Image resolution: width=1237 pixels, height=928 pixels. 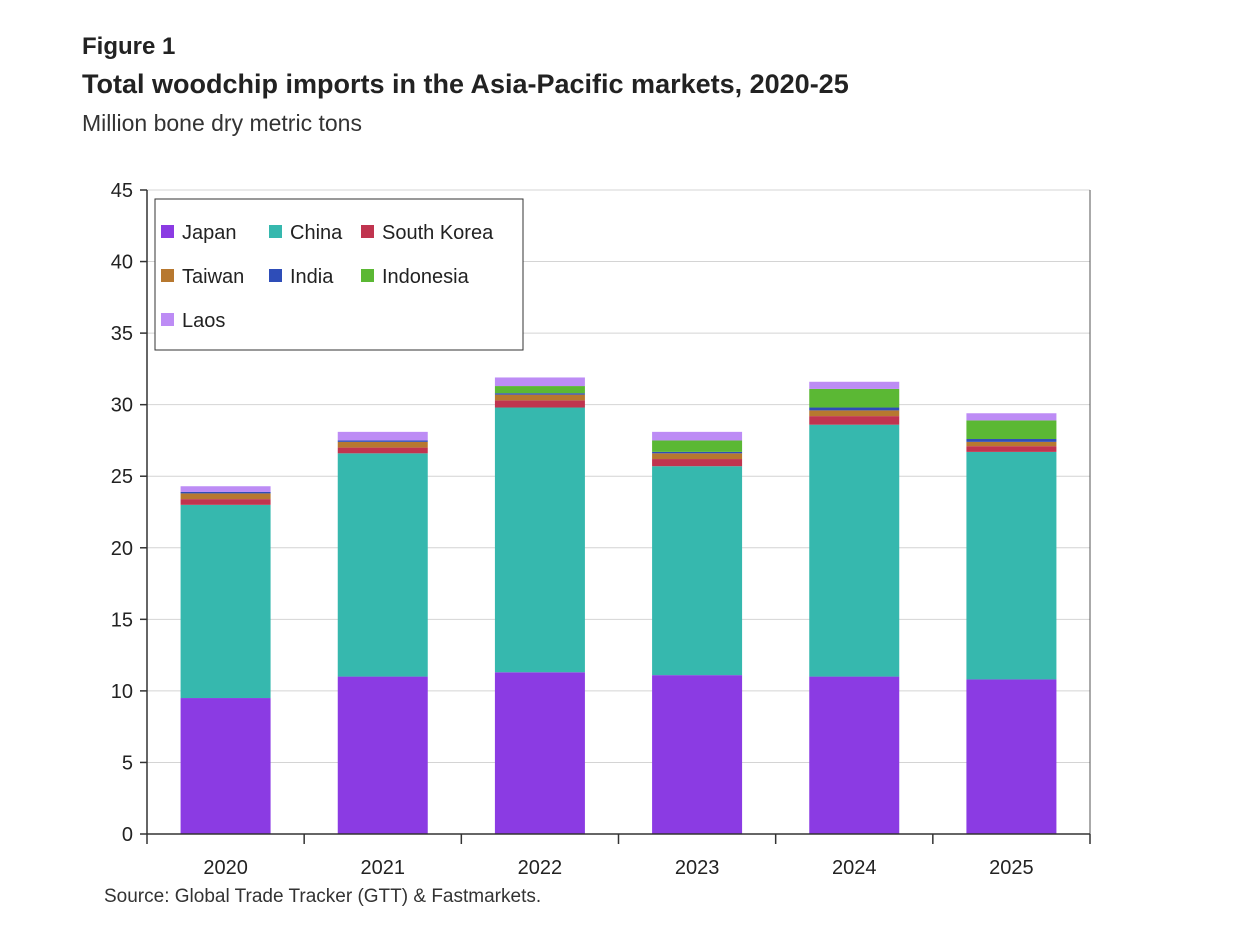 I want to click on y-tick-label: 15, so click(x=122, y=620).